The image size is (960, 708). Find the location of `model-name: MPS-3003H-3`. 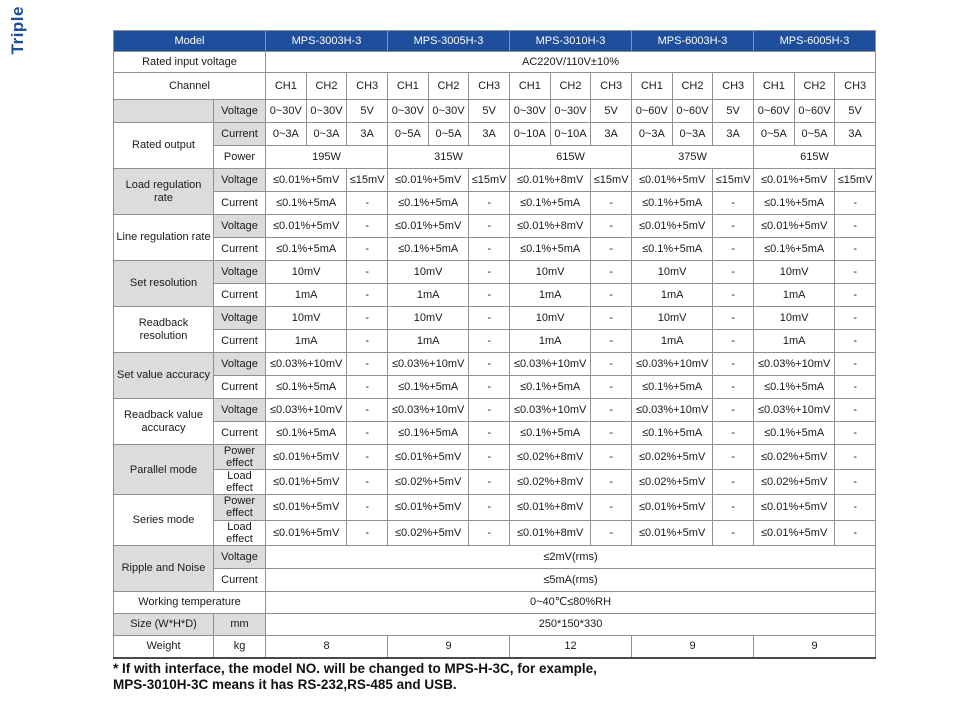

model-name: MPS-3003H-3 is located at coordinates (326, 41).